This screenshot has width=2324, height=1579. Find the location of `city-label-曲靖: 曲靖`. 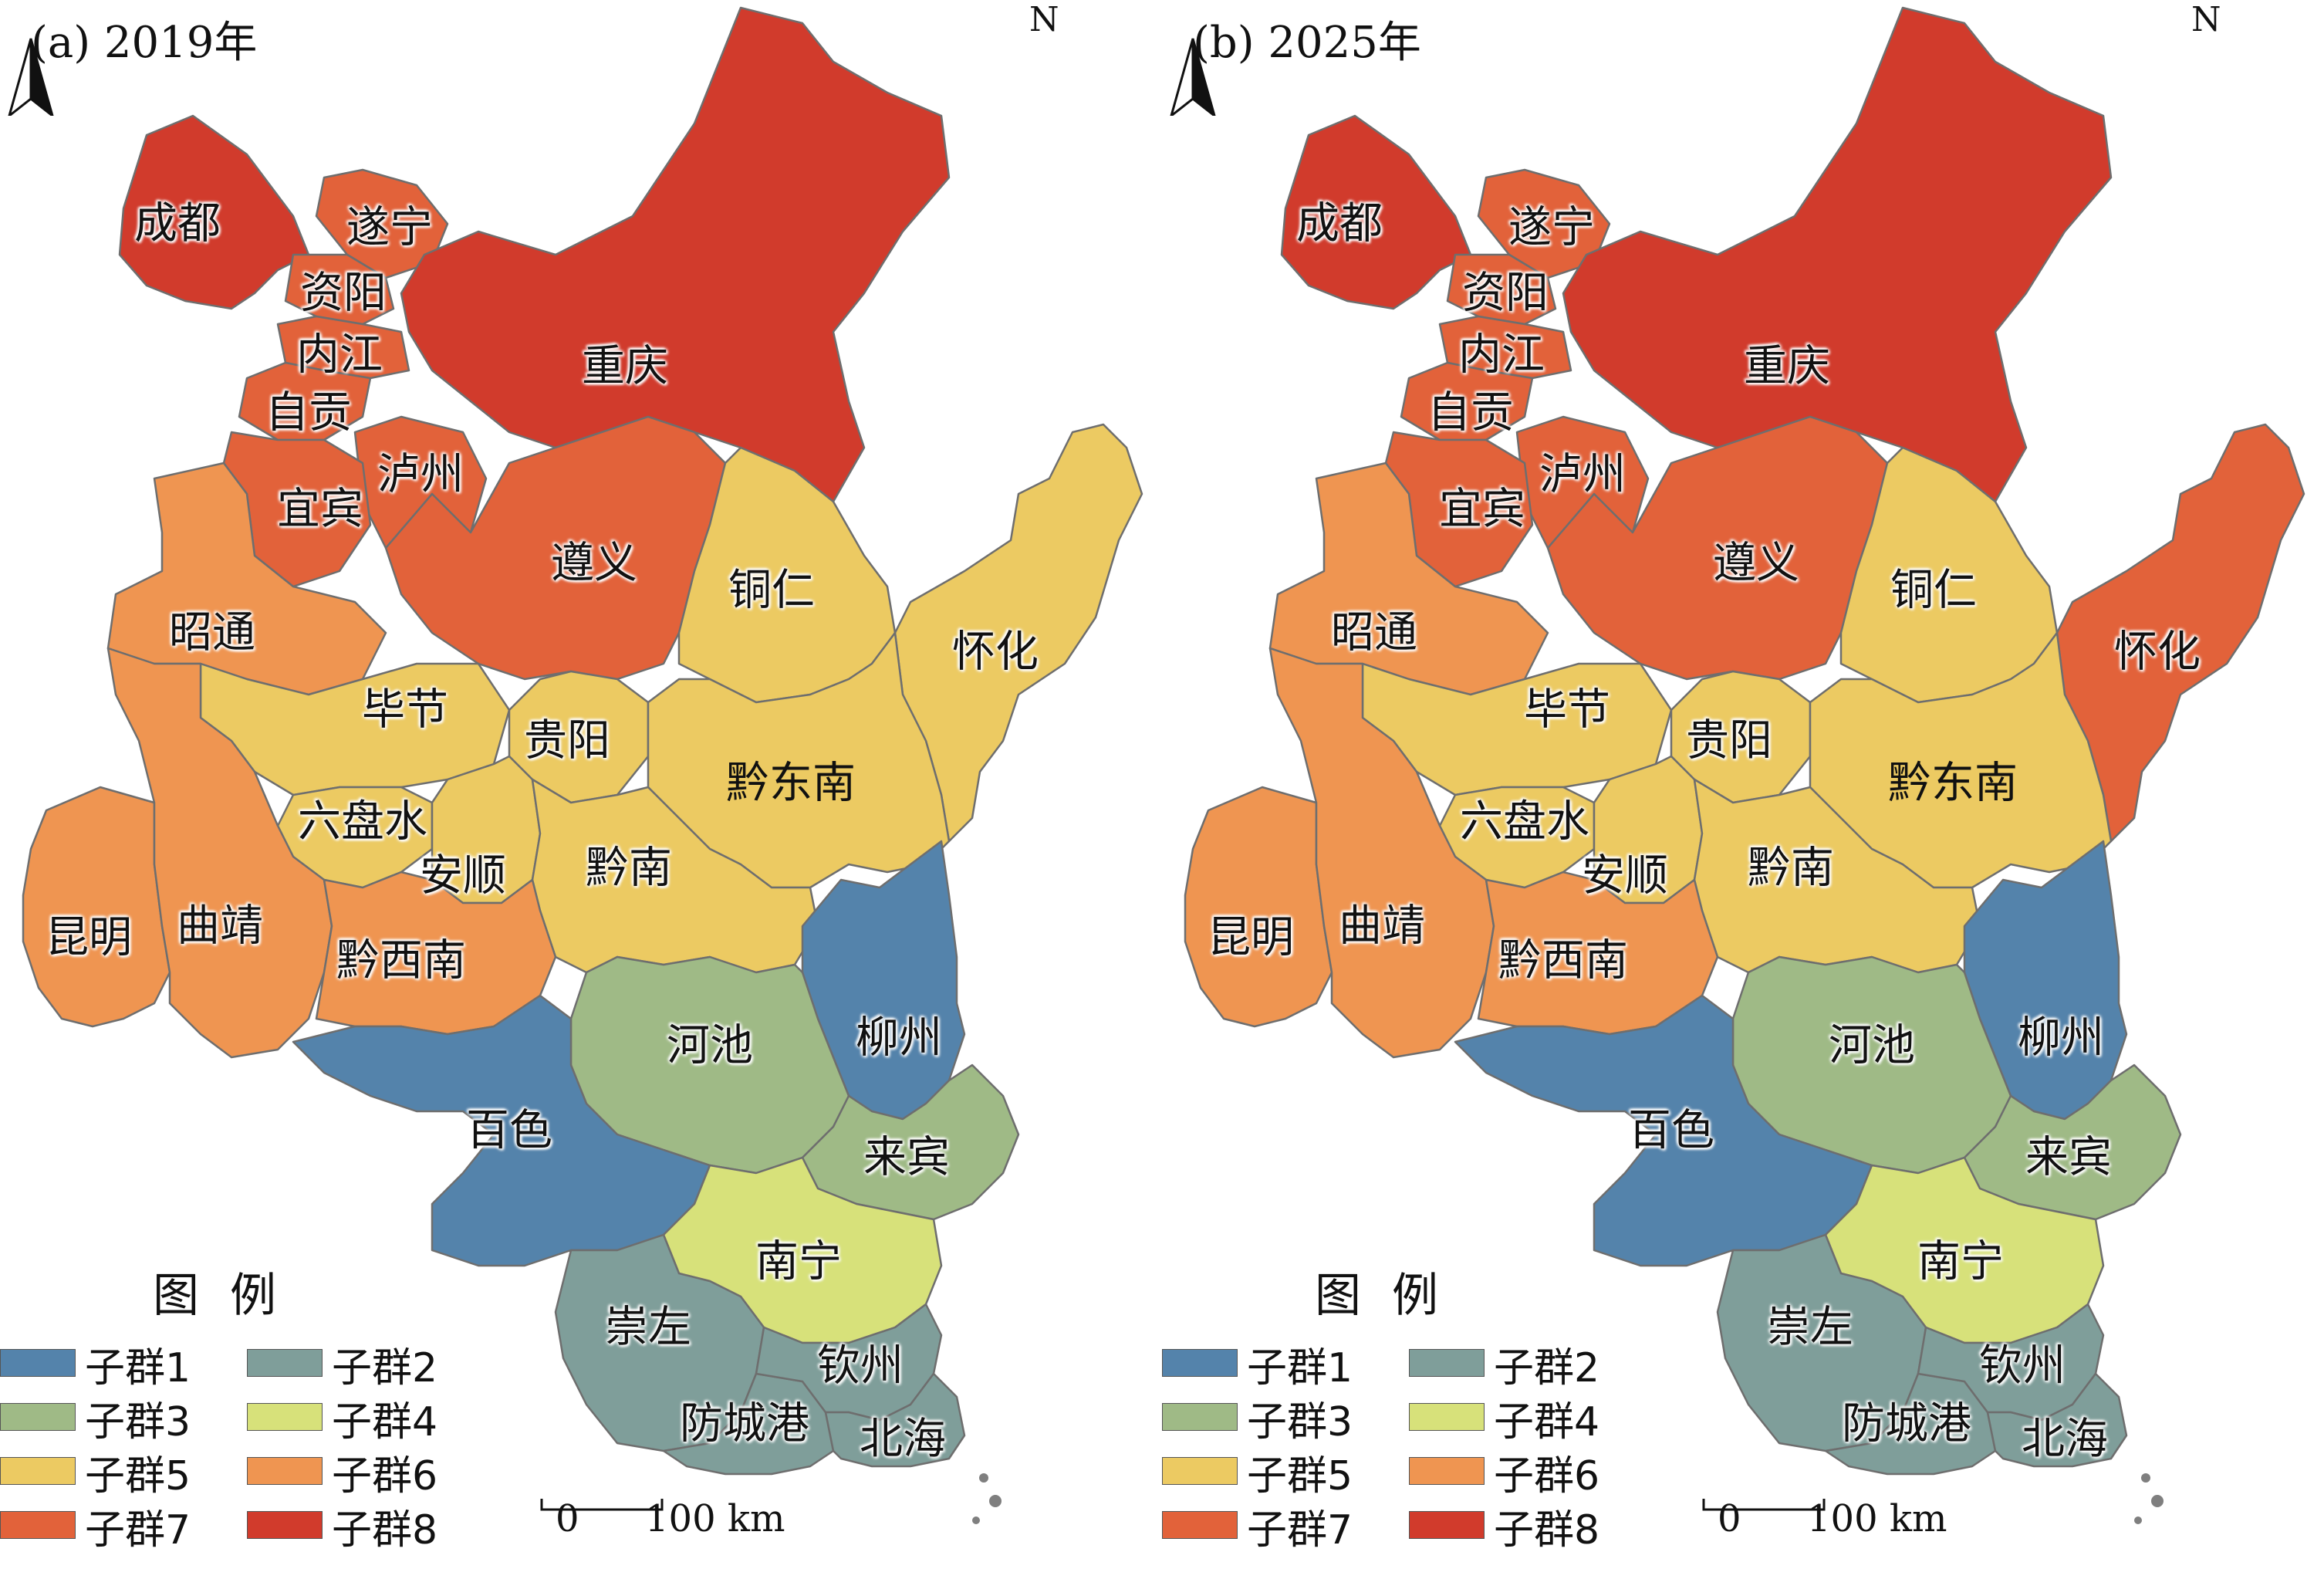

city-label-曲靖: 曲靖 is located at coordinates (1382, 926).